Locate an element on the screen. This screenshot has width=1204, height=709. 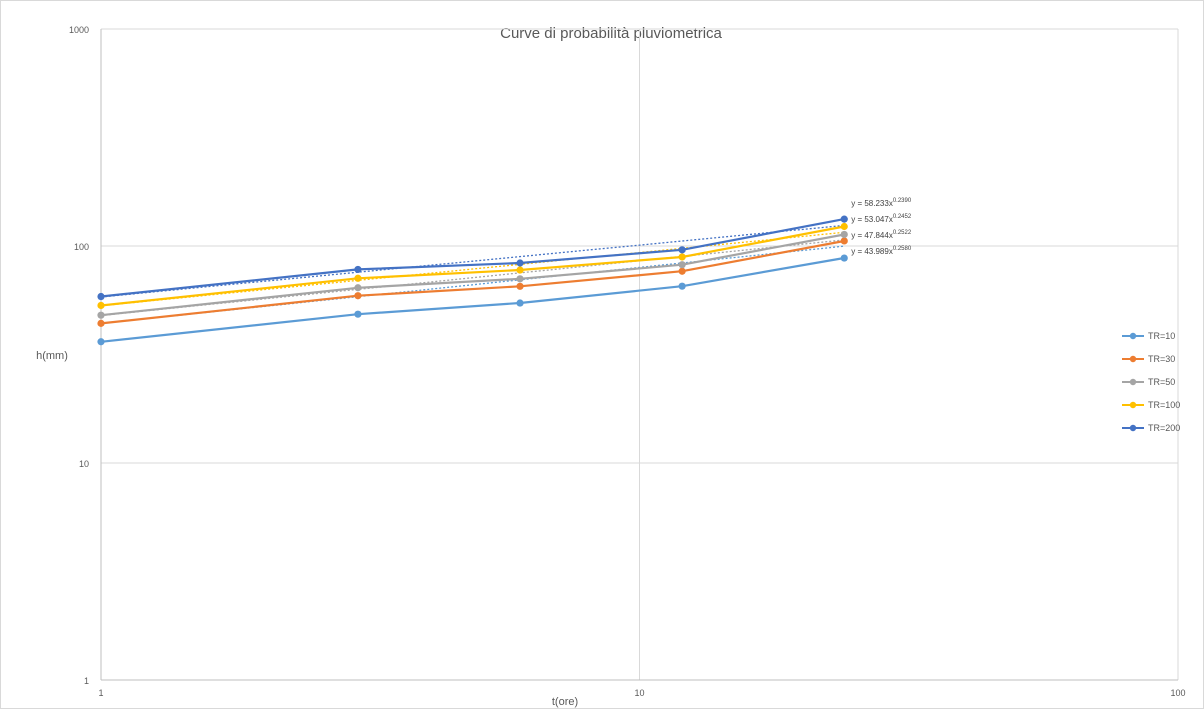
y-tick-label: 10 is located at coordinates (84, 464).